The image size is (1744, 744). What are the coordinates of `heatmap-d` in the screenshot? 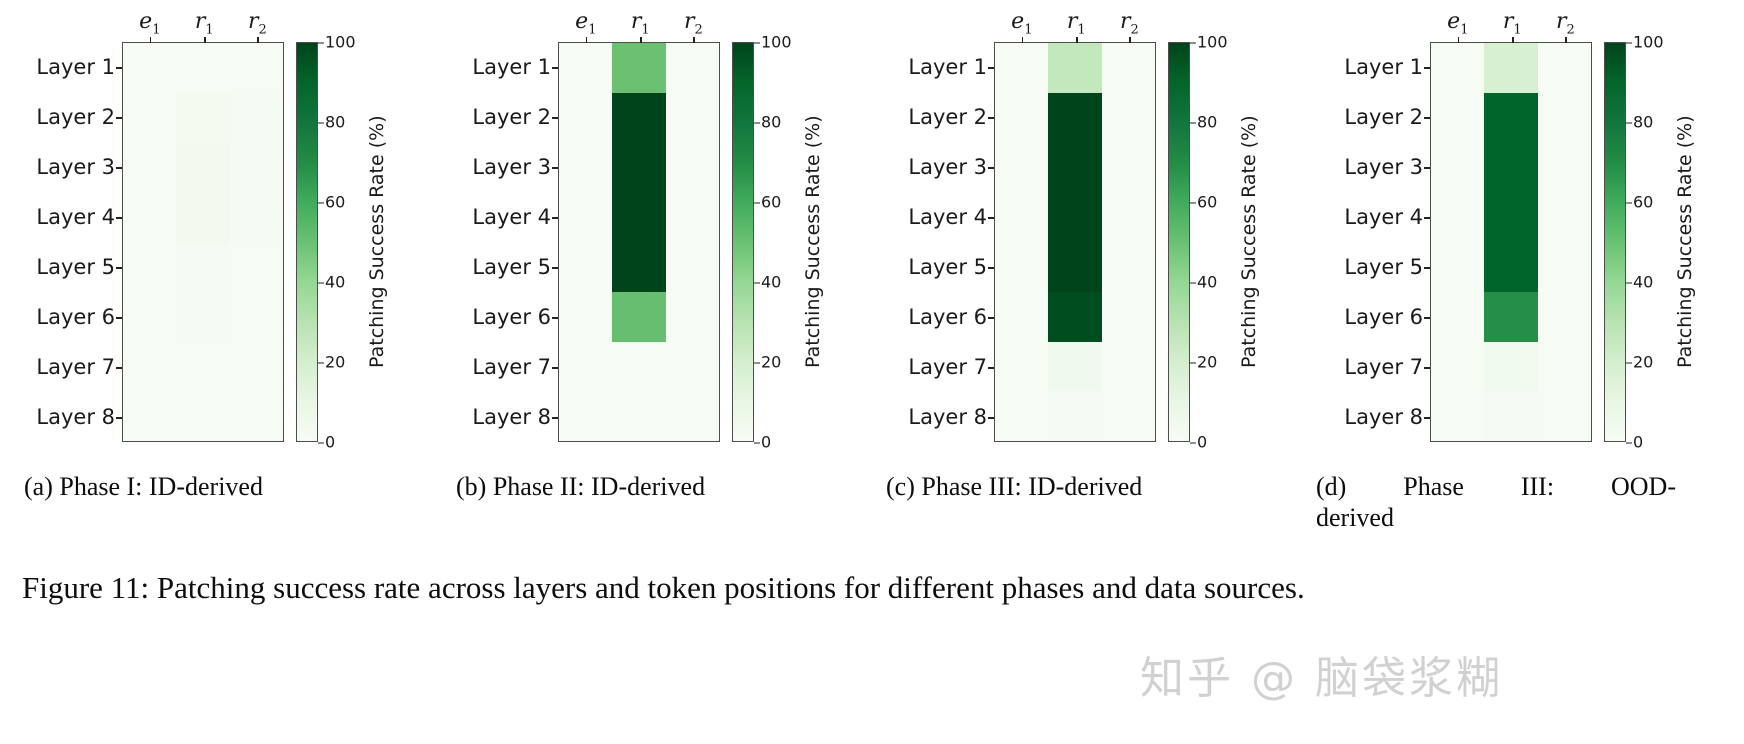 It's located at (1511, 242).